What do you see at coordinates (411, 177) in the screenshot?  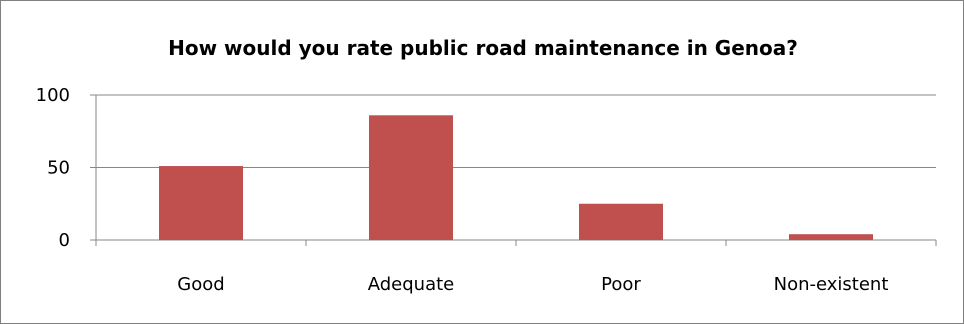 I see `bar-adequate` at bounding box center [411, 177].